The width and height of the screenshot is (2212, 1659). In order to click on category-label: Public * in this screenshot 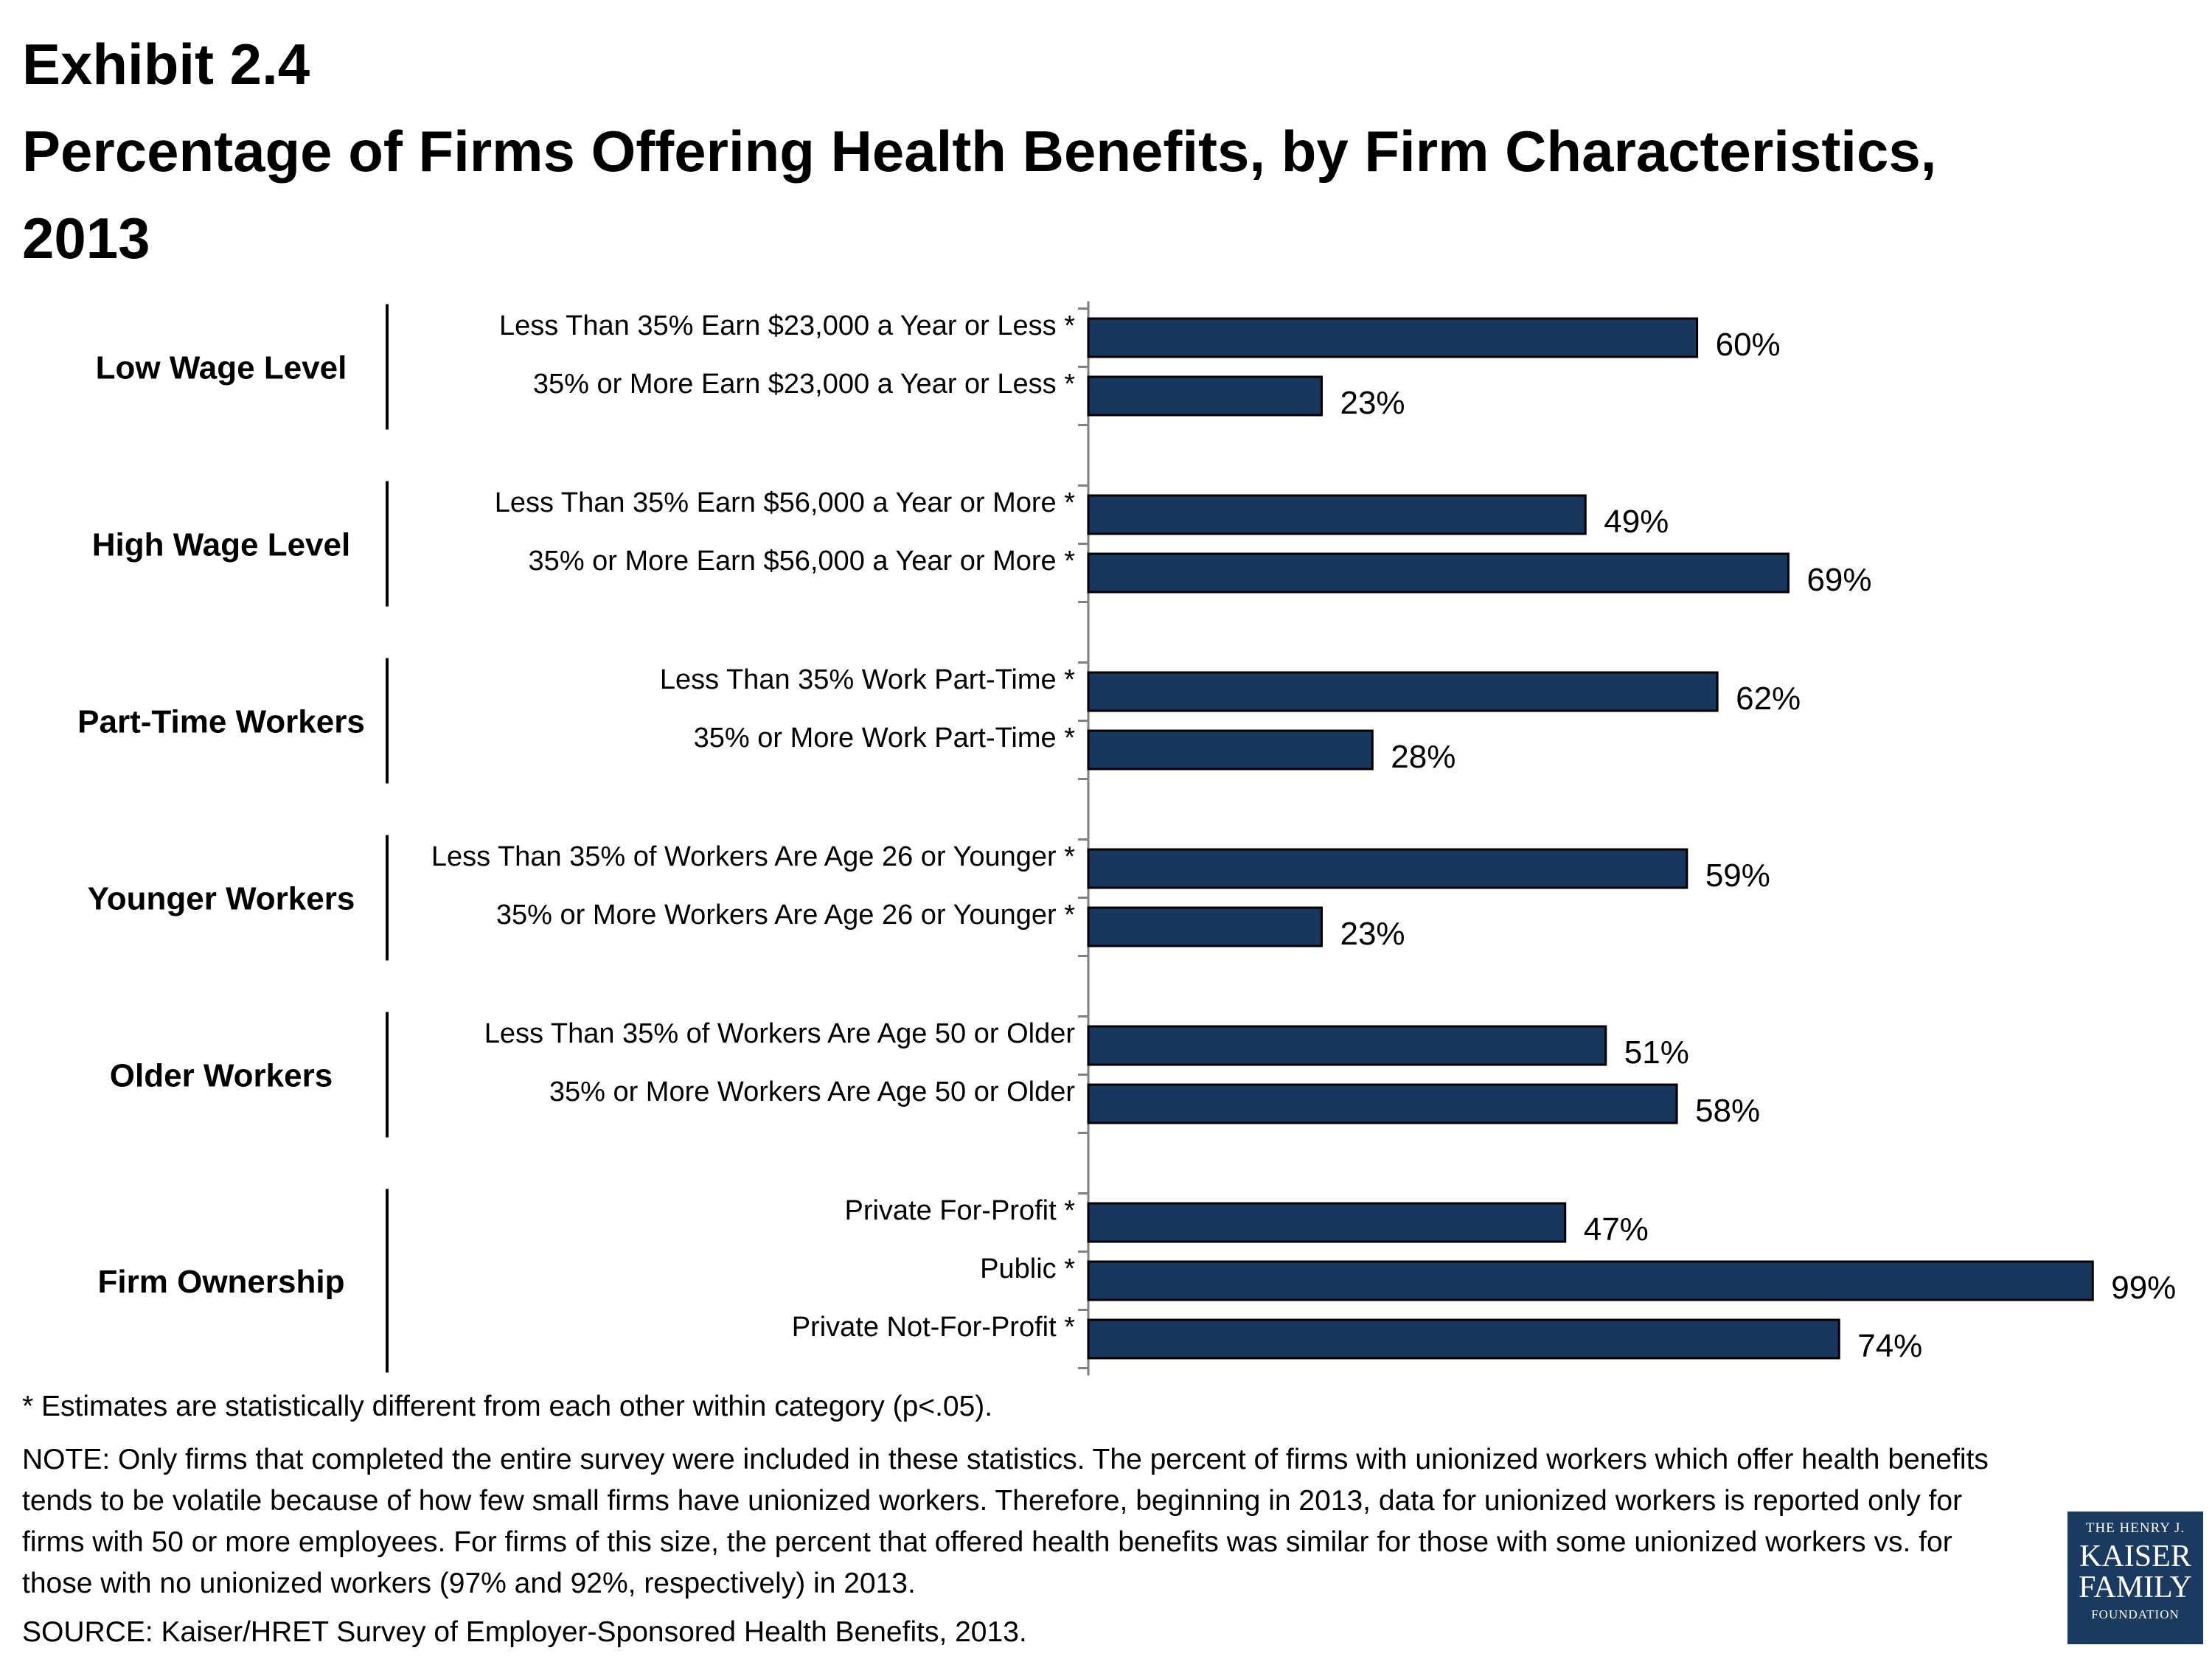, I will do `click(1027, 1268)`.